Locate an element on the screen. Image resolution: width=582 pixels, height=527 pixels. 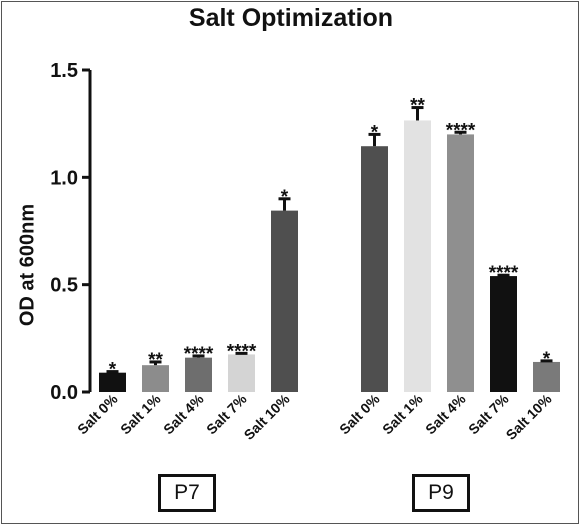
y-tick-label: 1.5 is located at coordinates (64, 71).